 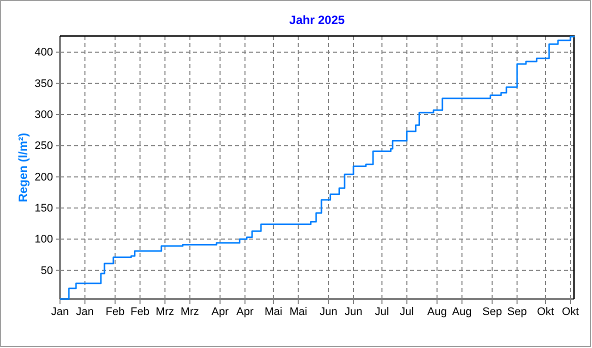 I want to click on y-tick-label: 300, so click(x=43, y=115).